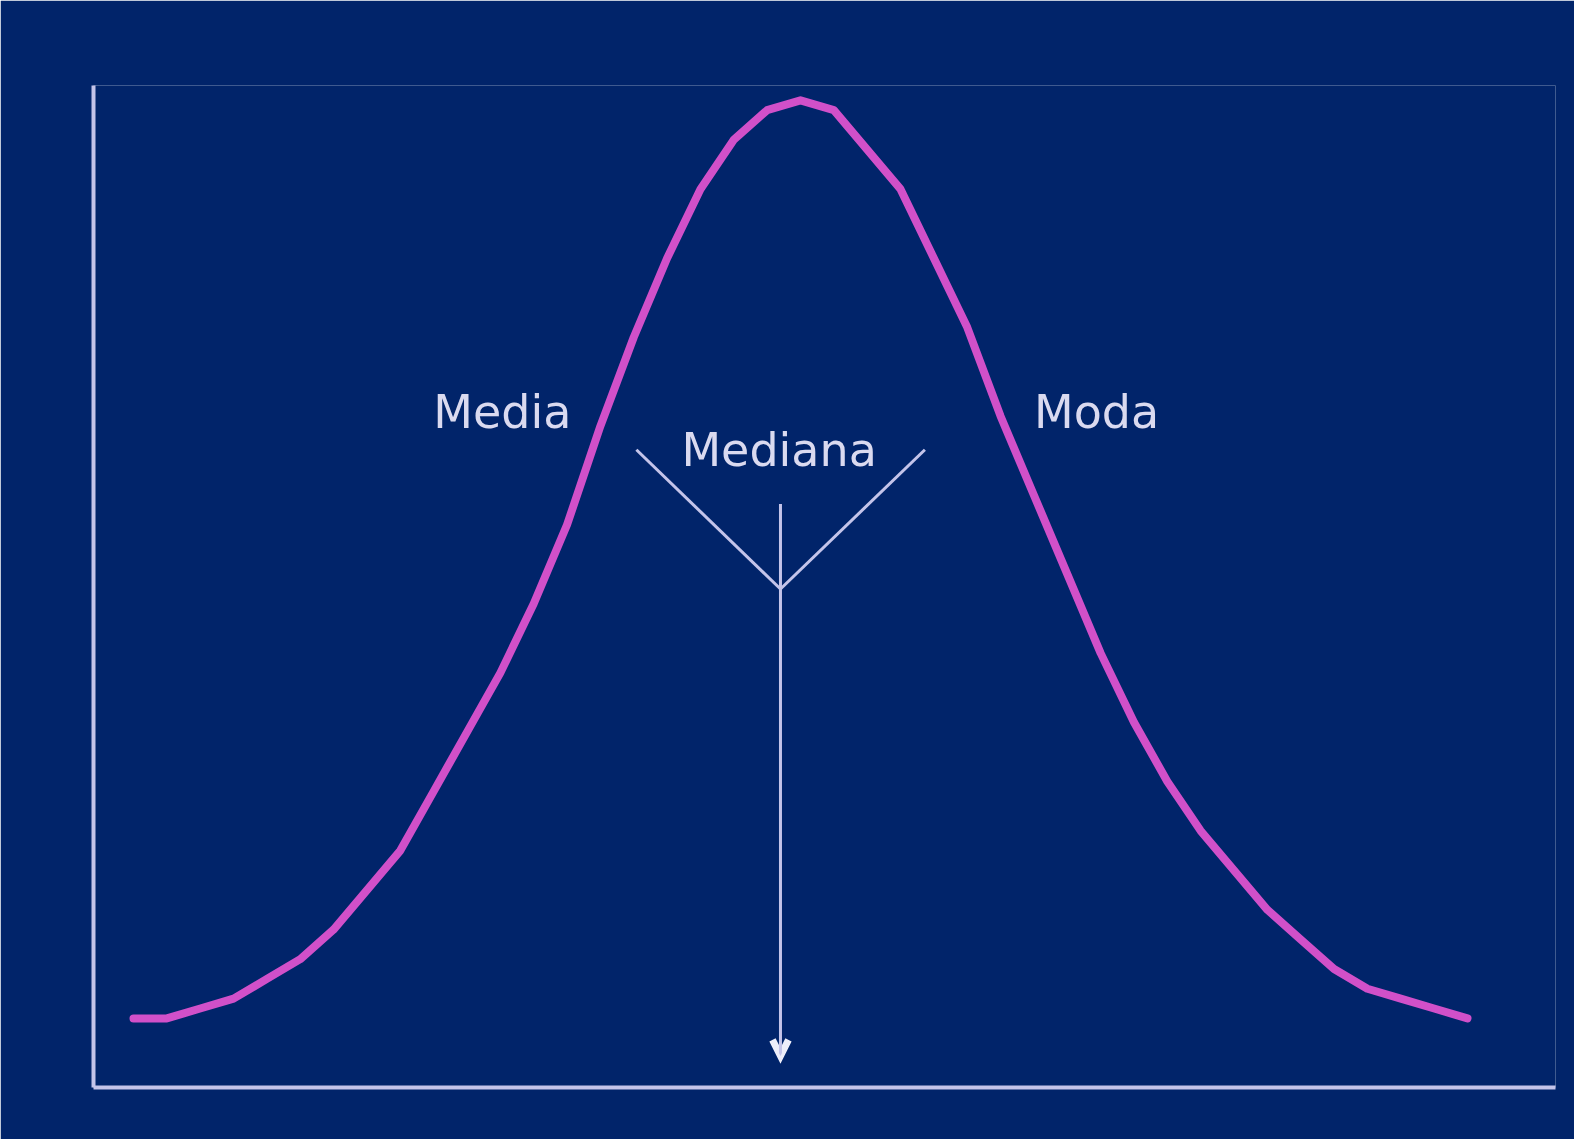 This screenshot has width=1574, height=1139. Describe the element at coordinates (1097, 412) in the screenshot. I see `annotation: Moda` at that location.